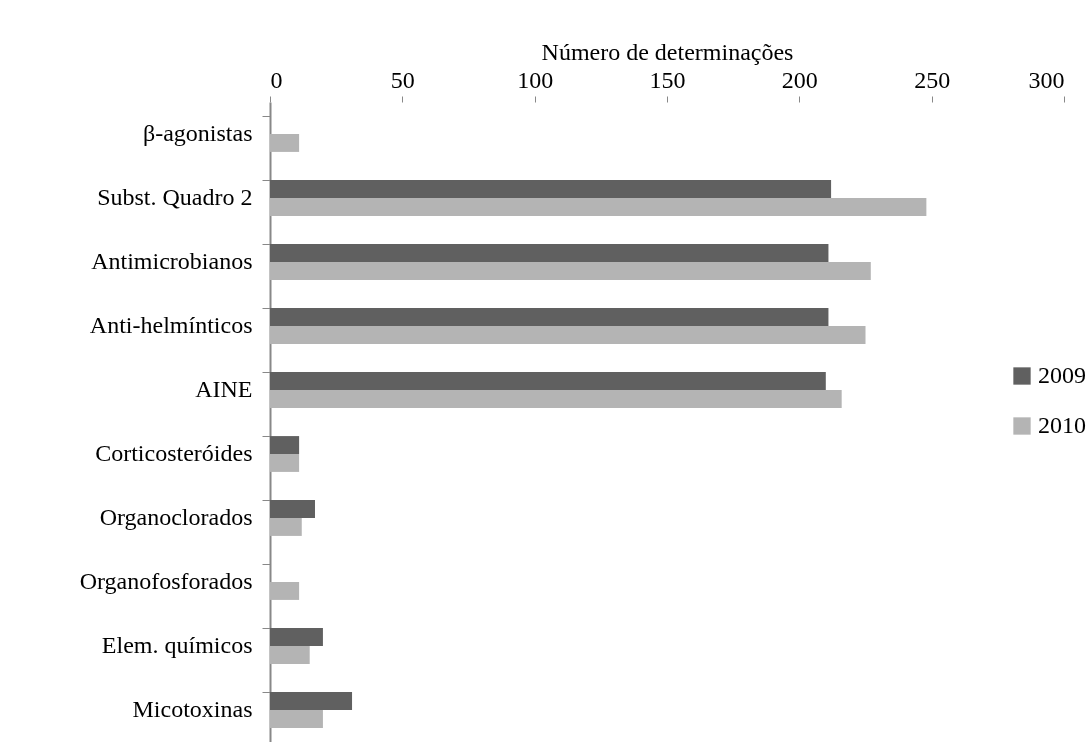 This screenshot has height=742, width=1091. What do you see at coordinates (177, 645) in the screenshot?
I see `y-tick-label: Elem. químicos` at bounding box center [177, 645].